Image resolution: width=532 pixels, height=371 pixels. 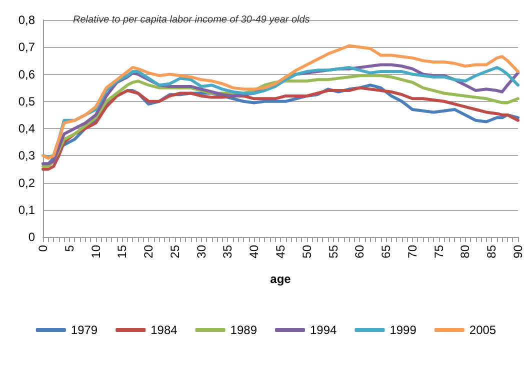 What do you see at coordinates (307, 251) in the screenshot?
I see `x-tick-label: 50` at bounding box center [307, 251].